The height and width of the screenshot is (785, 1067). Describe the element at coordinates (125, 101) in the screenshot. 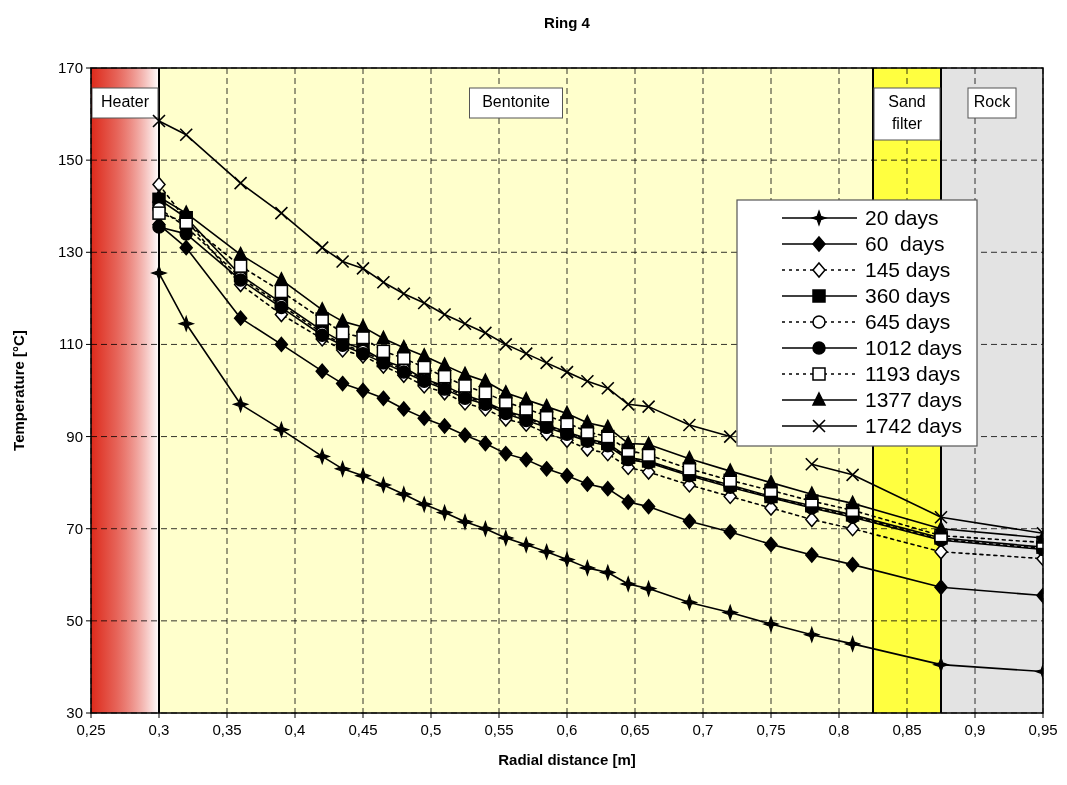

I see `band-label: Heater` at that location.